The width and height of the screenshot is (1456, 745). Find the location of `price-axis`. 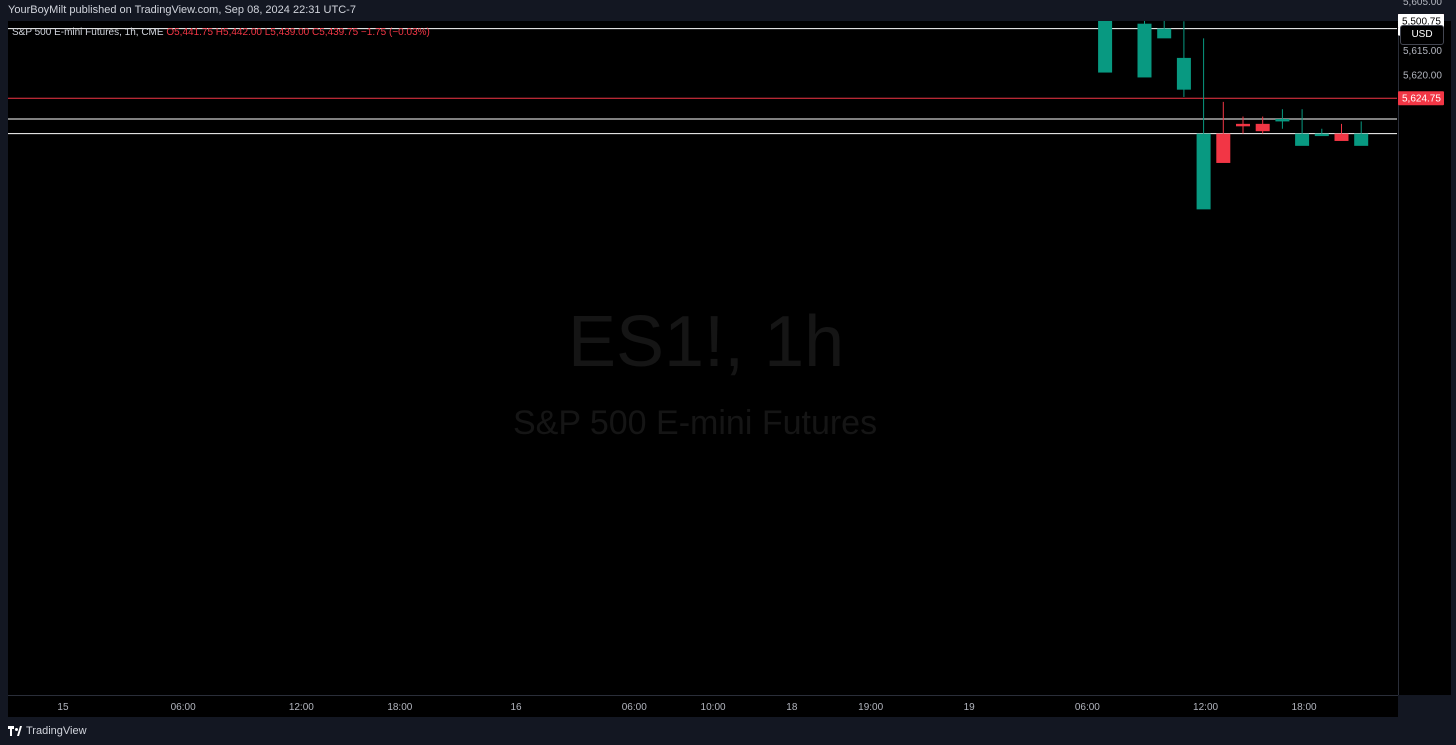

price-axis is located at coordinates (1424, 358).